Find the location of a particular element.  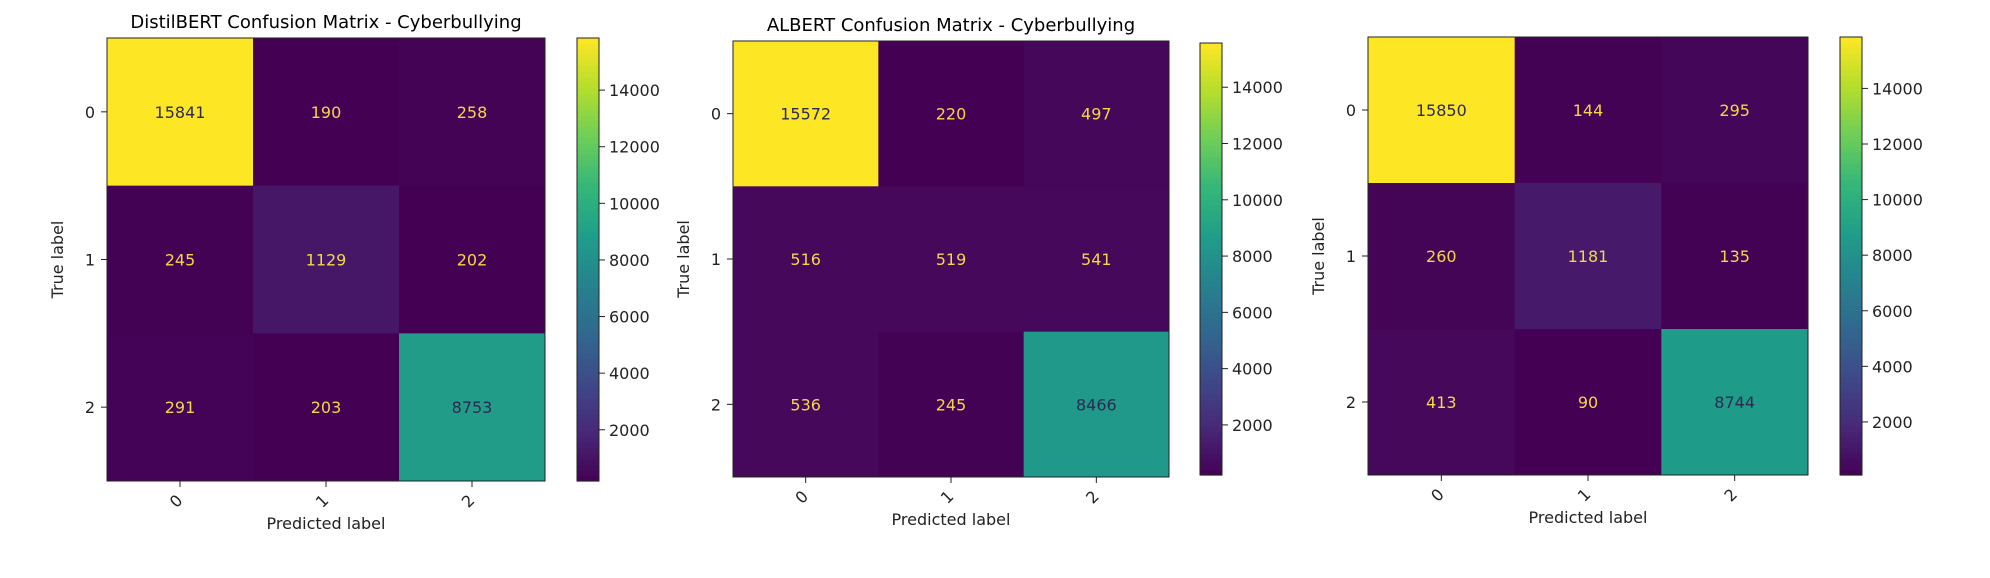

cell-value: 220 is located at coordinates (951, 114).